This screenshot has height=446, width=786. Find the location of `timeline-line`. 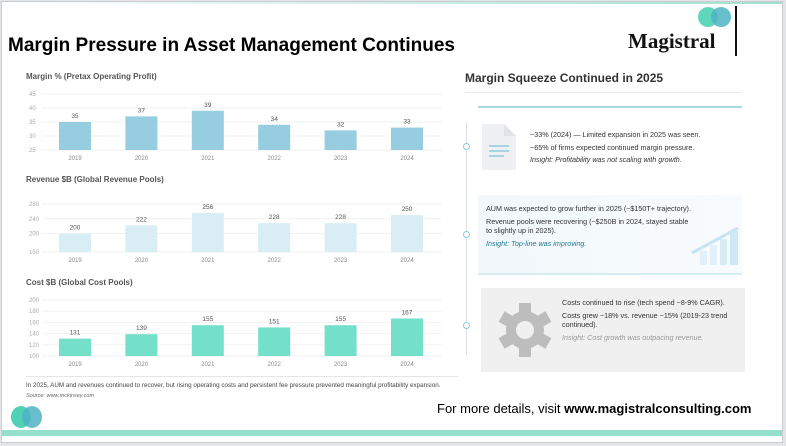

timeline-line is located at coordinates (466, 238).